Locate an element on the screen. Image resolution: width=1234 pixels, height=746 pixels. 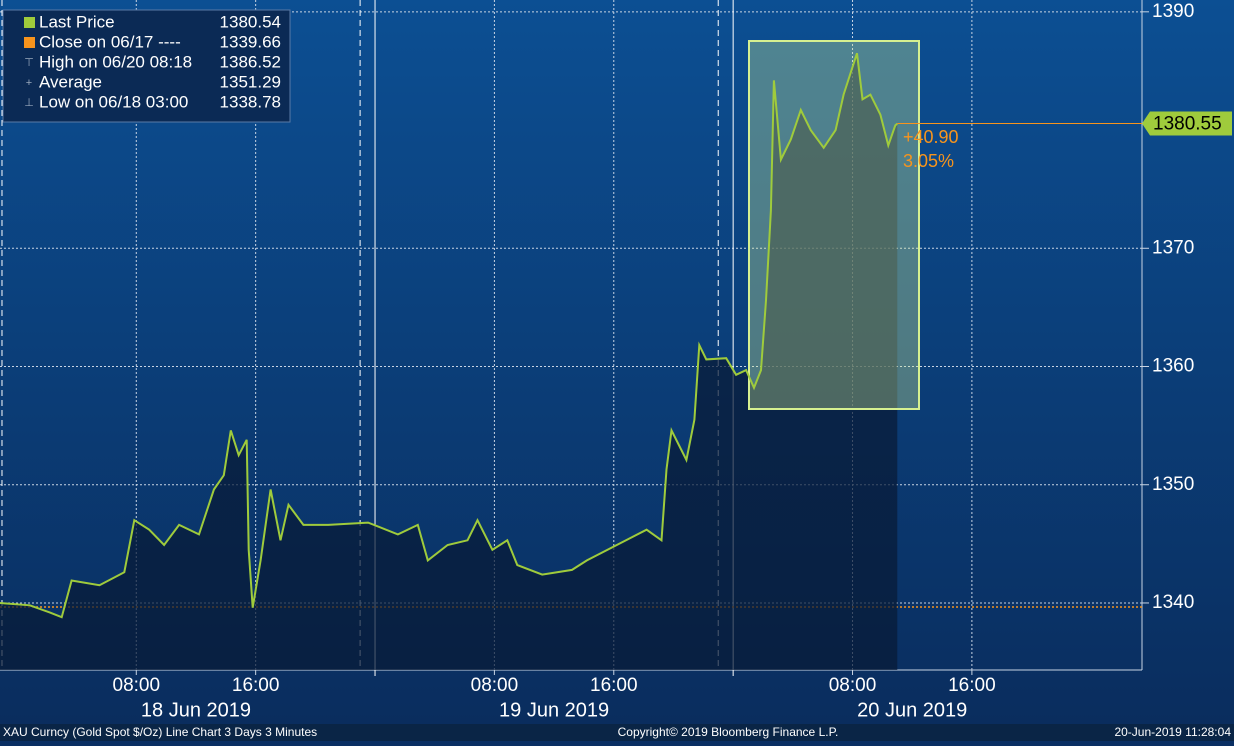
y-tick-label: 1370 is located at coordinates (1173, 247).